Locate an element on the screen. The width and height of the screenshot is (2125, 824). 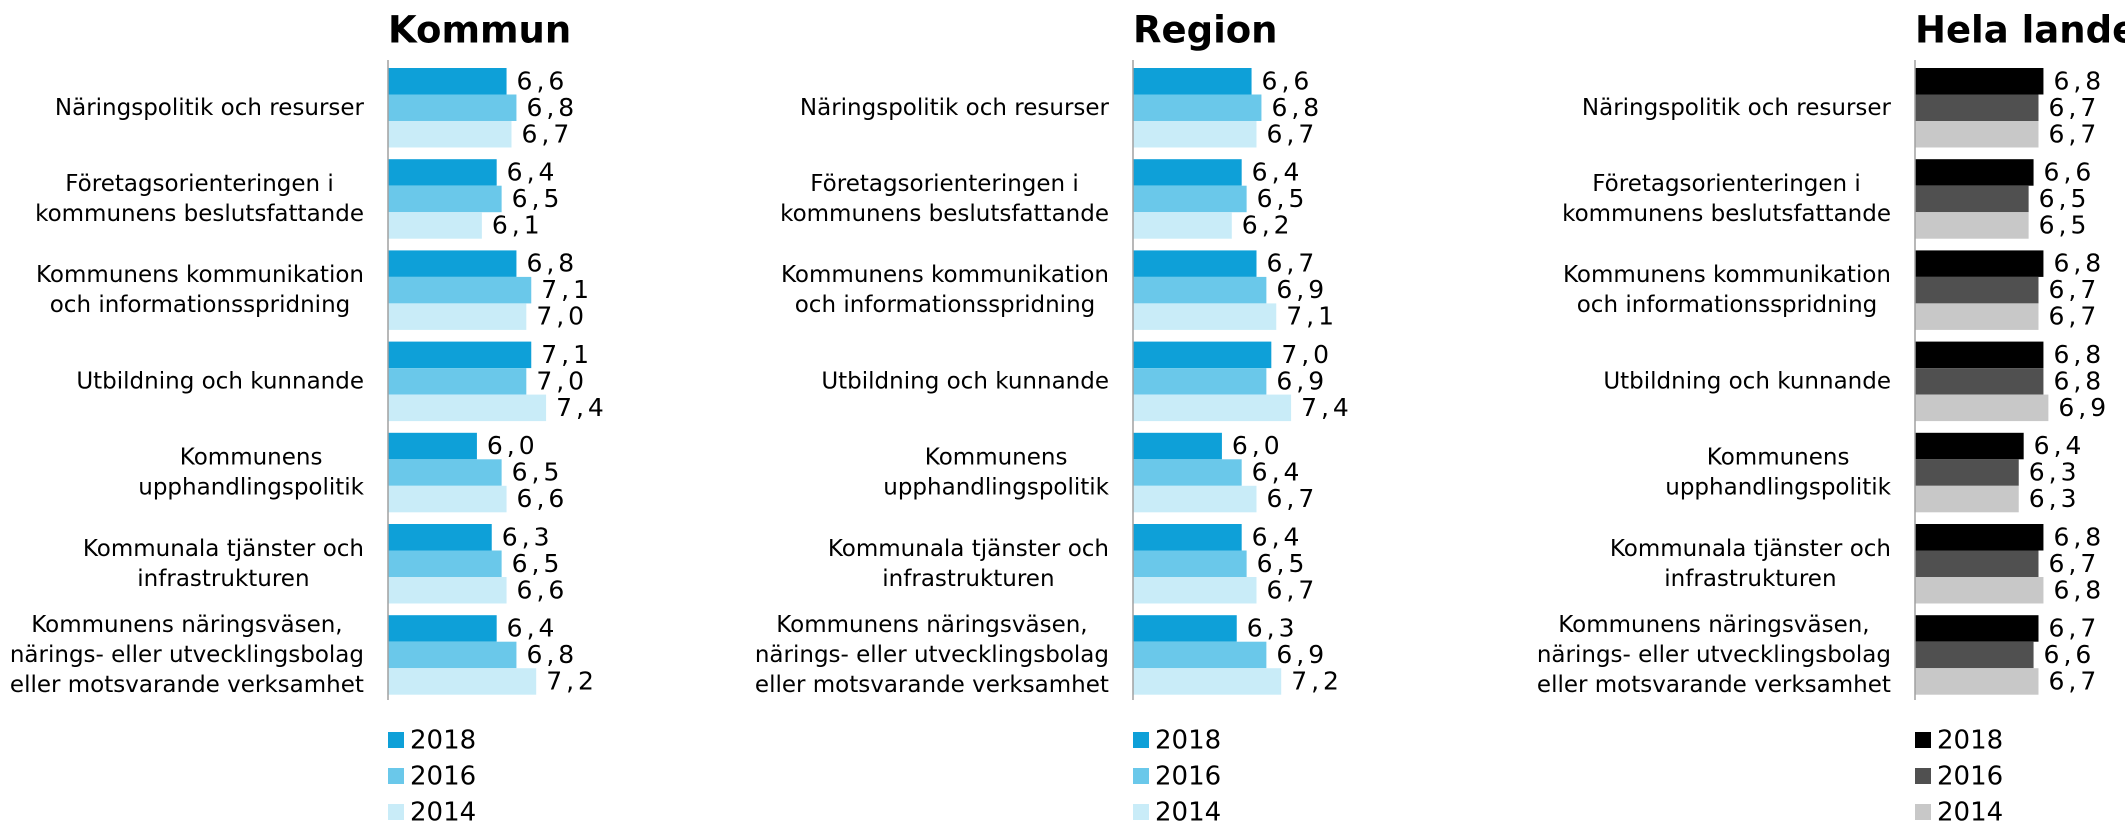
data-label: 6,2 is located at coordinates (1268, 224).